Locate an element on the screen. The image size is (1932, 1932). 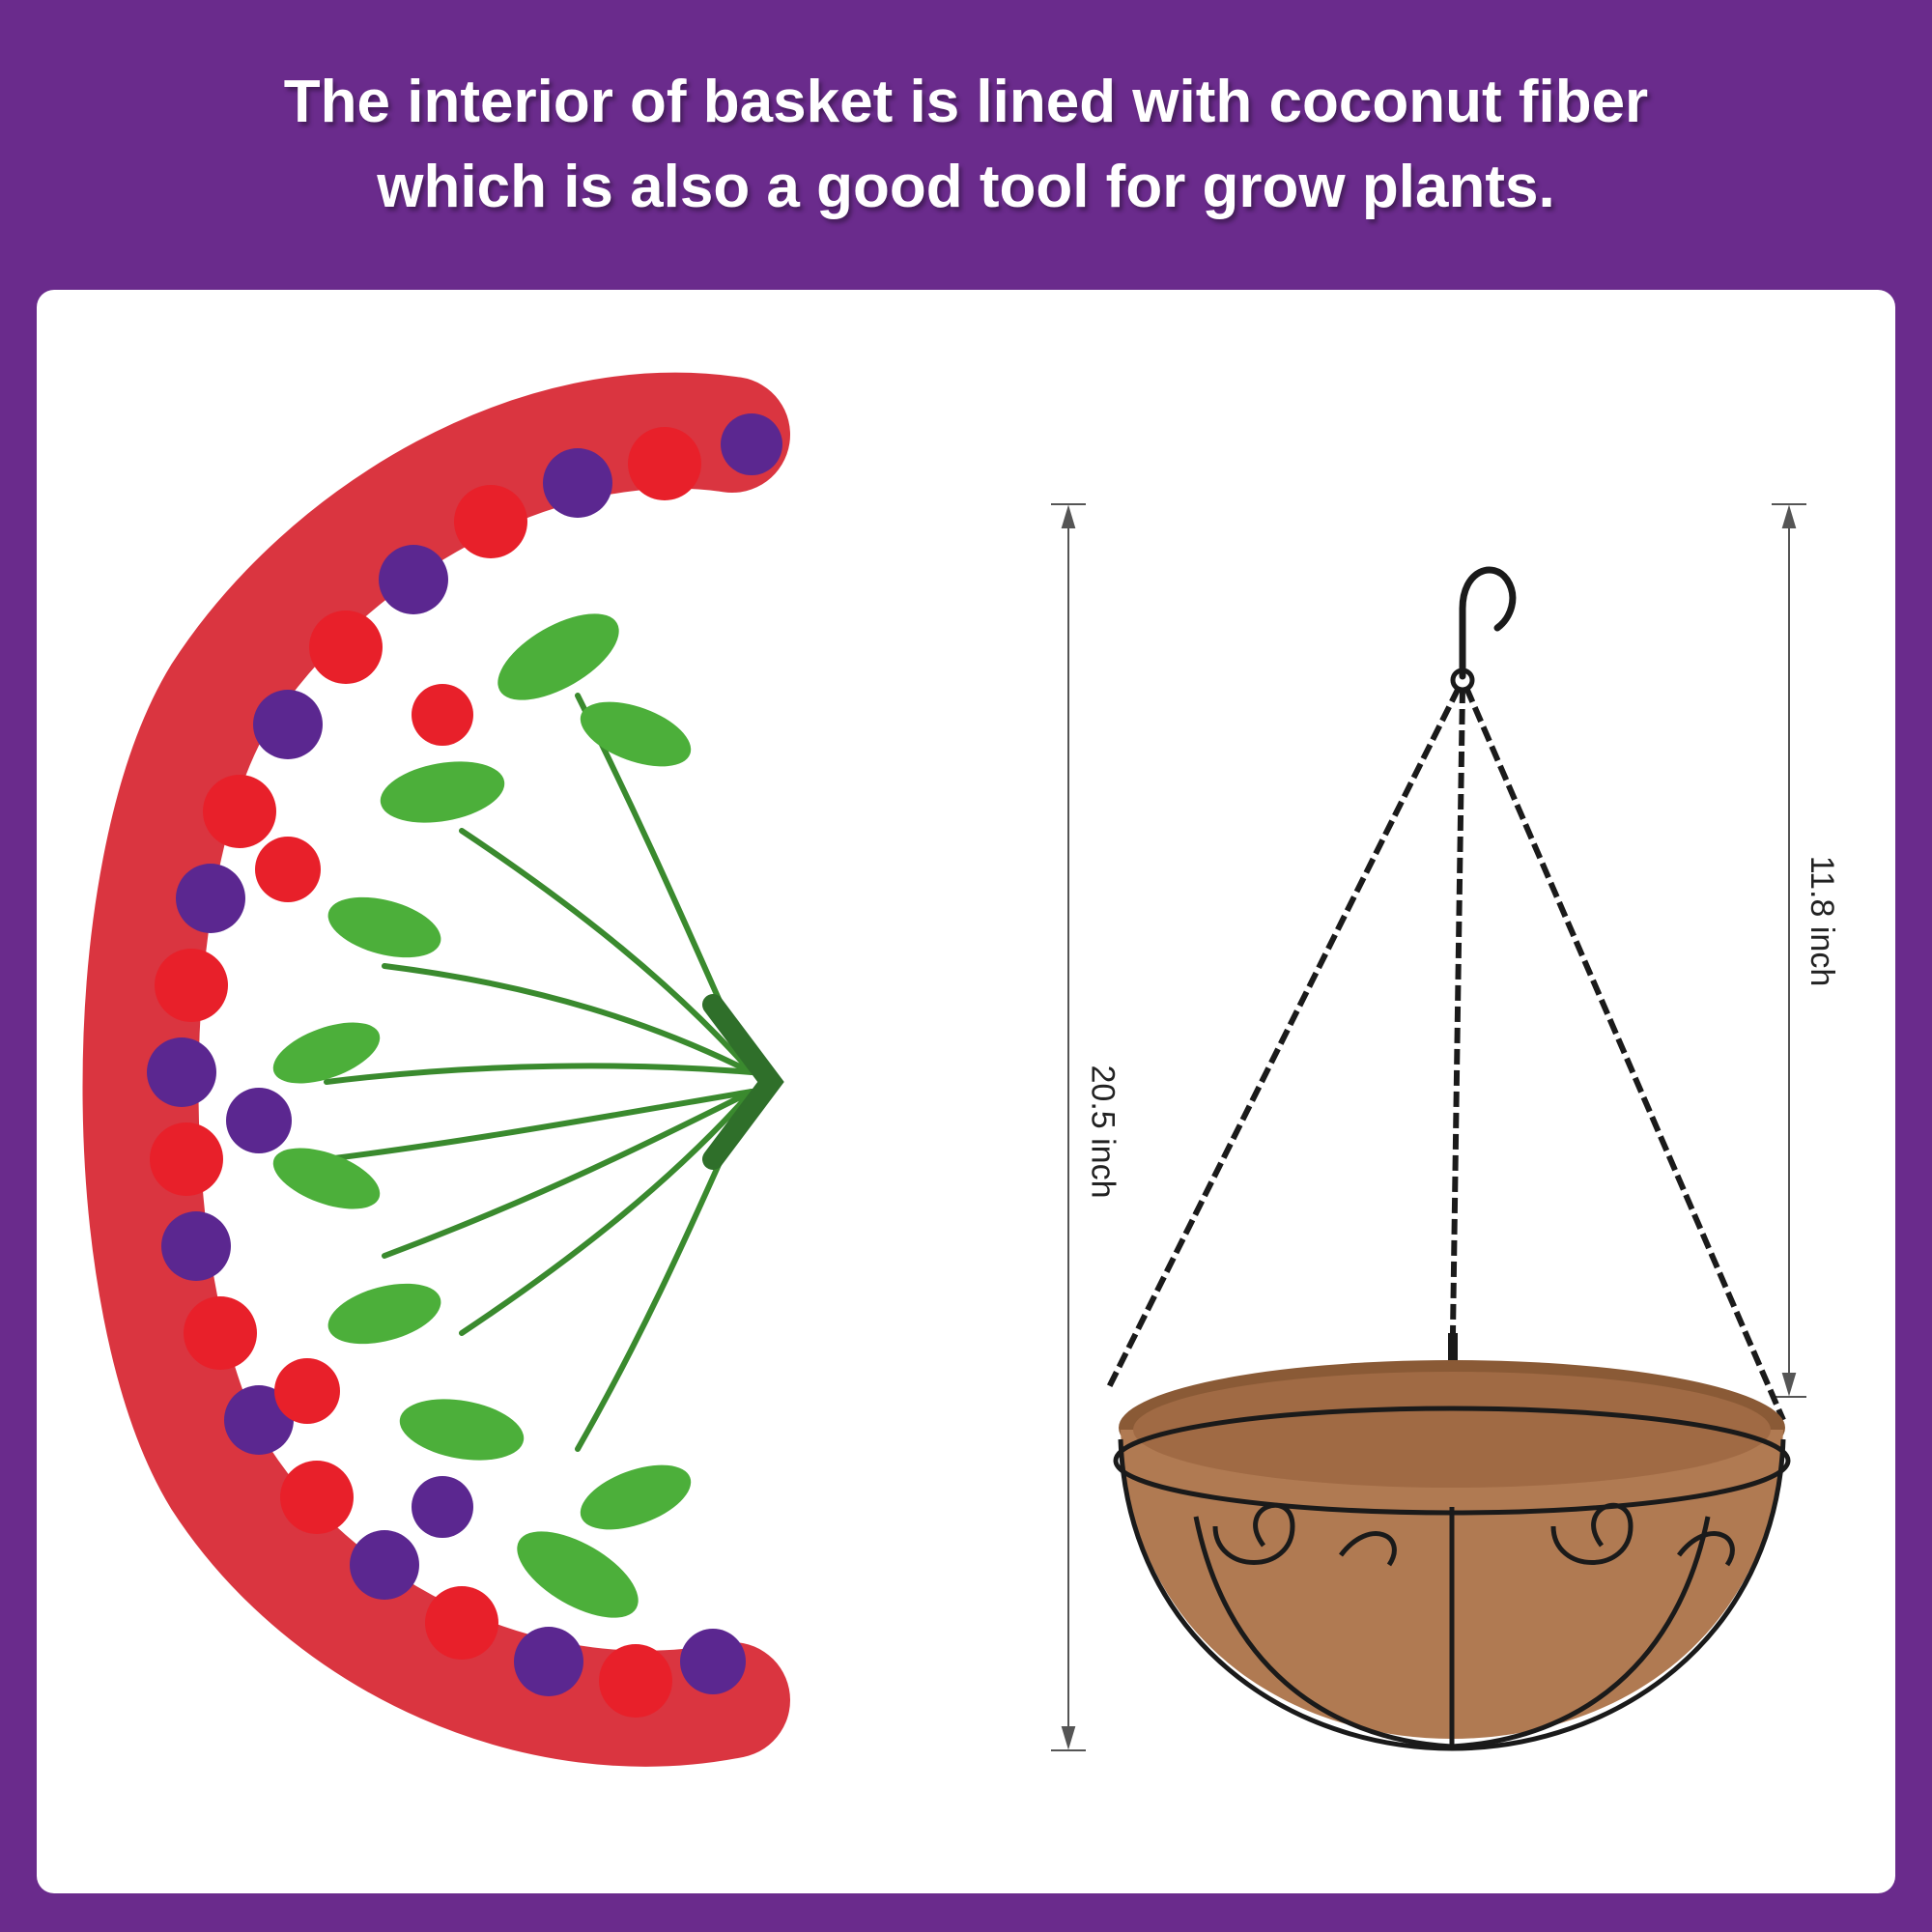
total-length-label: 20.5 inch is located at coordinates (1102, 1132).